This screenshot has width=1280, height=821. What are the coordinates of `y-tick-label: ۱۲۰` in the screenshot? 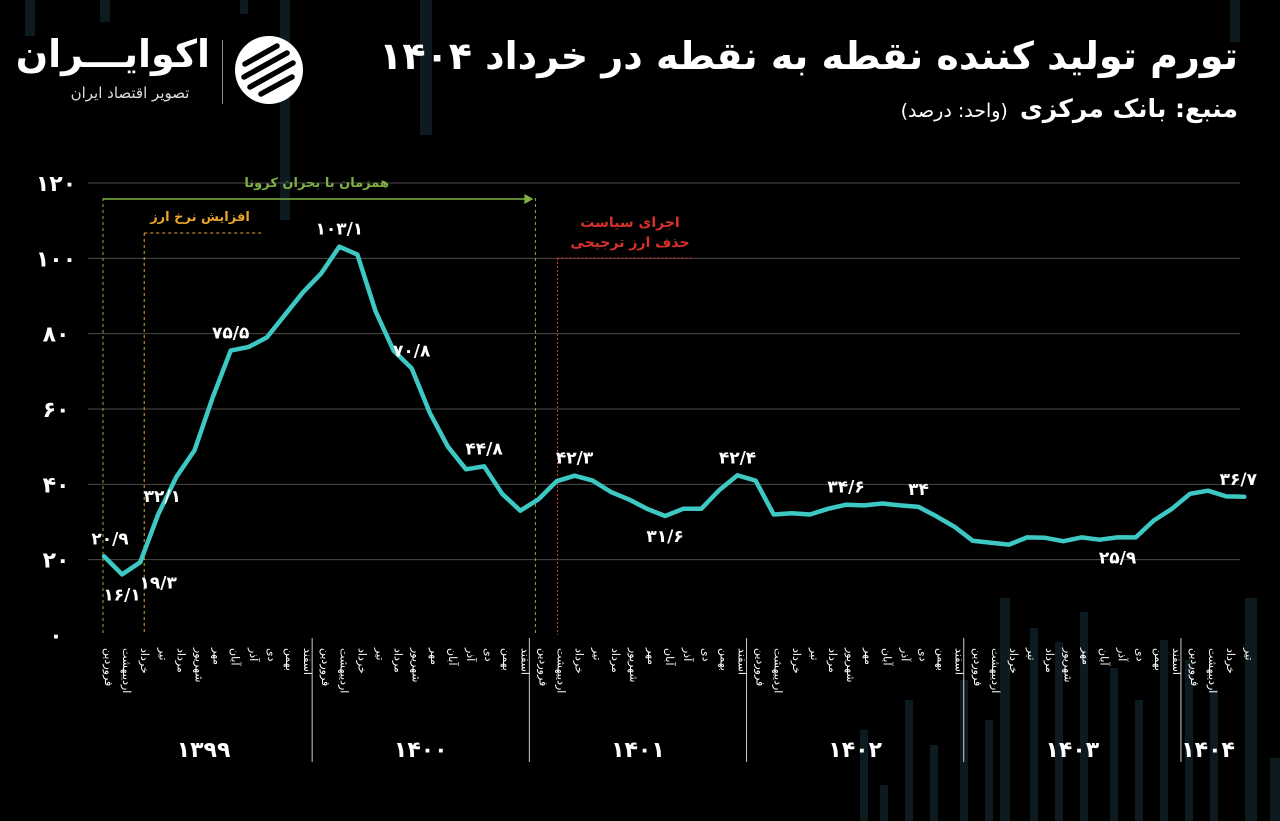 It's located at (56, 184).